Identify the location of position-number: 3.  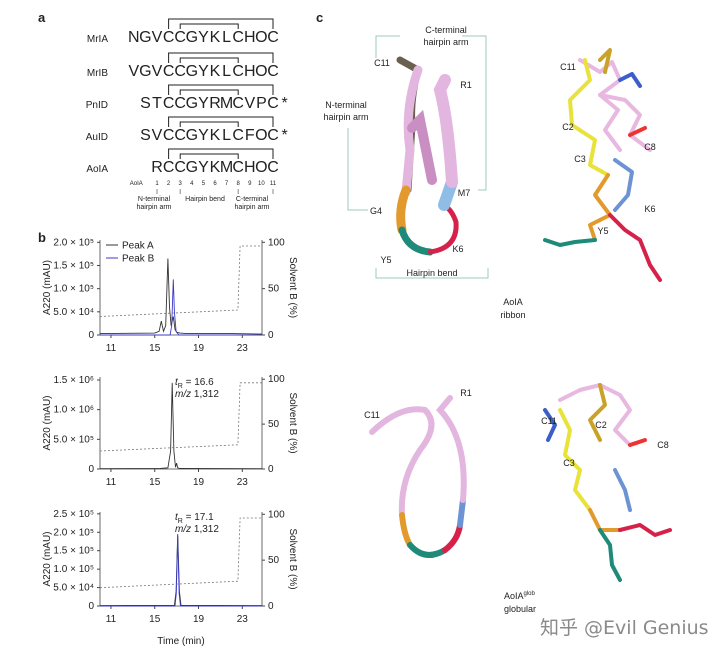
(181, 184).